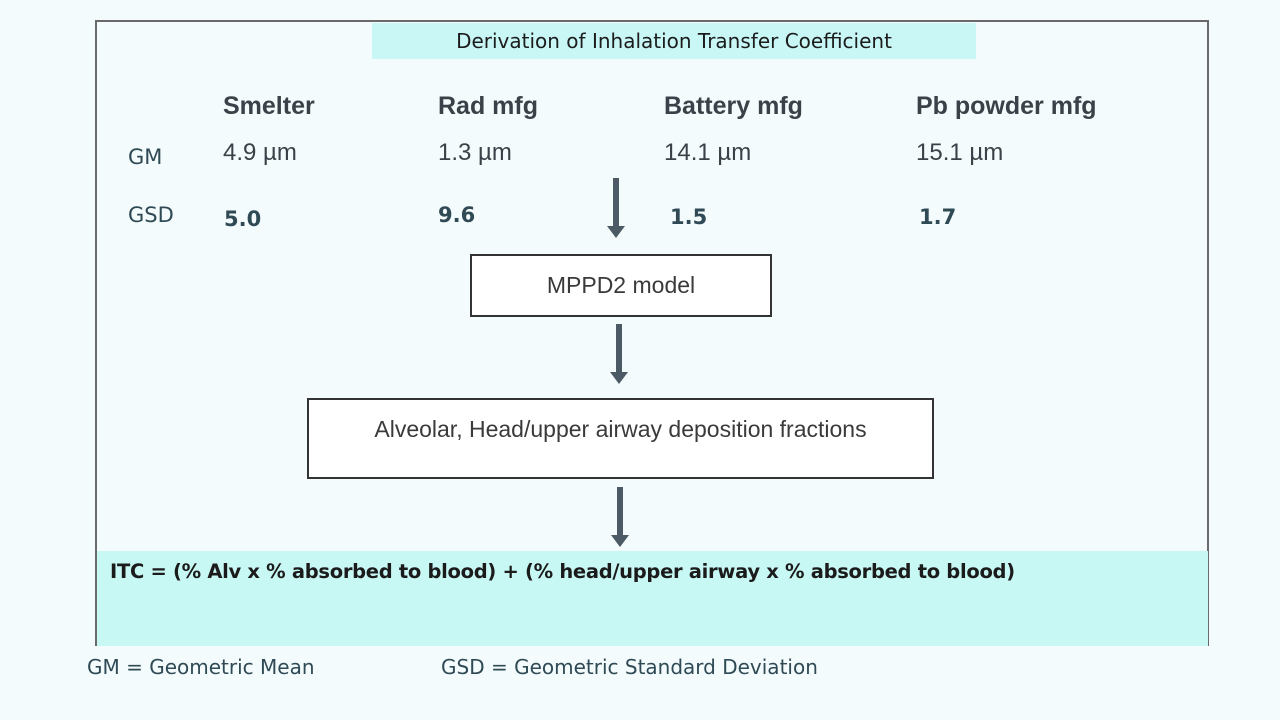 This screenshot has width=1280, height=720. Describe the element at coordinates (689, 217) in the screenshot. I see `gsd-value-battery-mfg: 1.5` at that location.